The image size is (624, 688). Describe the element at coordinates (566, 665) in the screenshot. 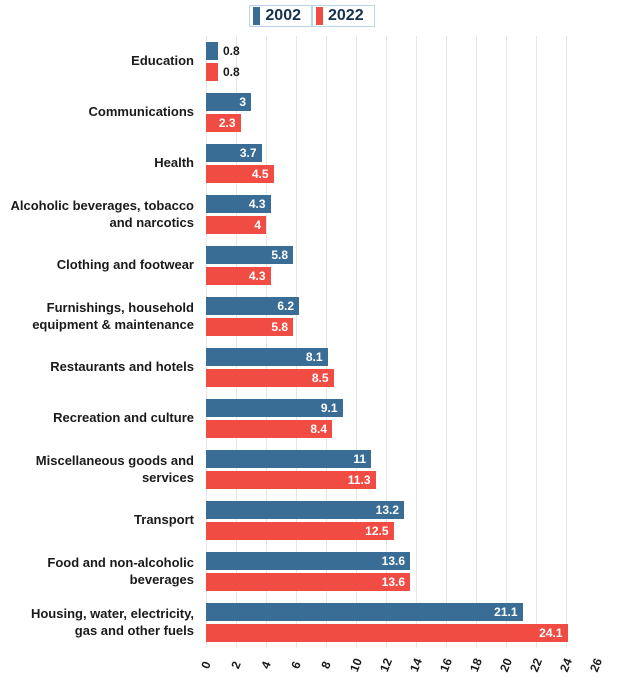

I see `x-tick-label: 24` at that location.